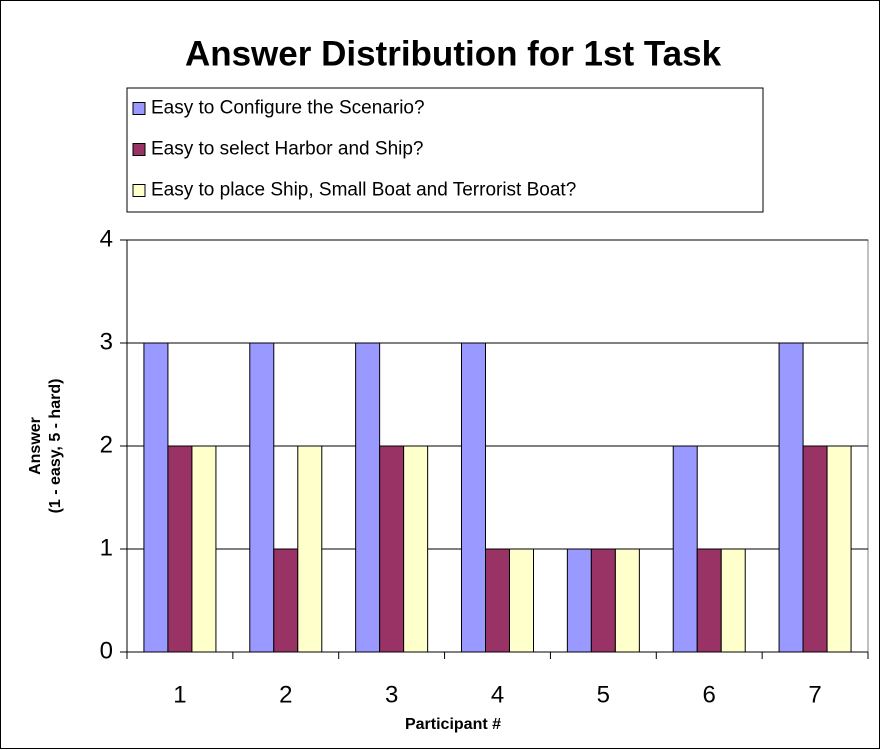  What do you see at coordinates (814, 694) in the screenshot?
I see `x-tick-label: 7` at bounding box center [814, 694].